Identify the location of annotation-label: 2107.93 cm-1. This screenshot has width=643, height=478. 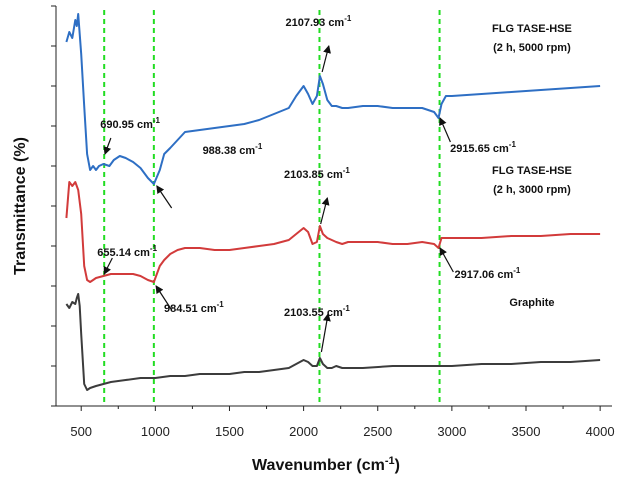
(319, 21).